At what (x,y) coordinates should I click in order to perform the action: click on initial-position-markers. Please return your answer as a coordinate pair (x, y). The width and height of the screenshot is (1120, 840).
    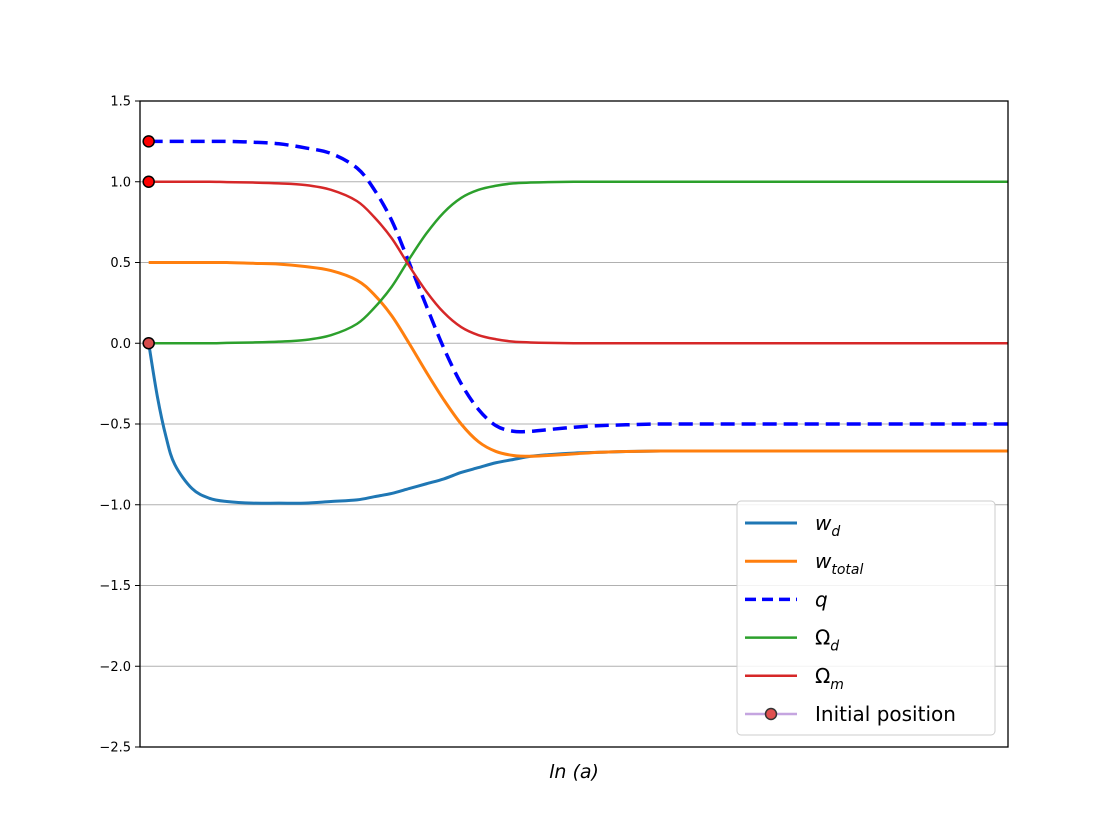
    Looking at the image, I should click on (148, 242).